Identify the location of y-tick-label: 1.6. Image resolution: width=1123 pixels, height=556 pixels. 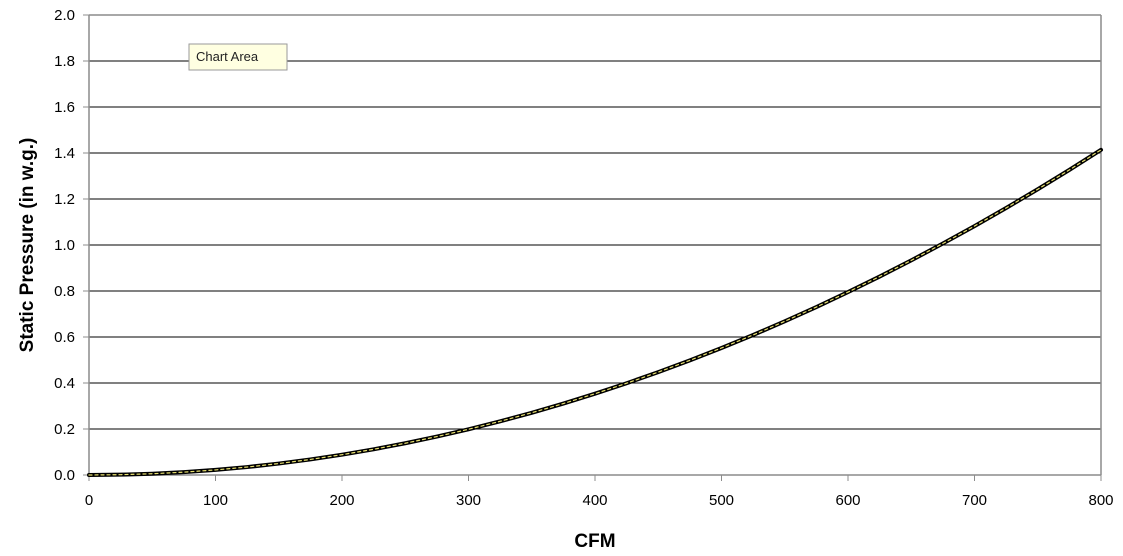
(64, 107).